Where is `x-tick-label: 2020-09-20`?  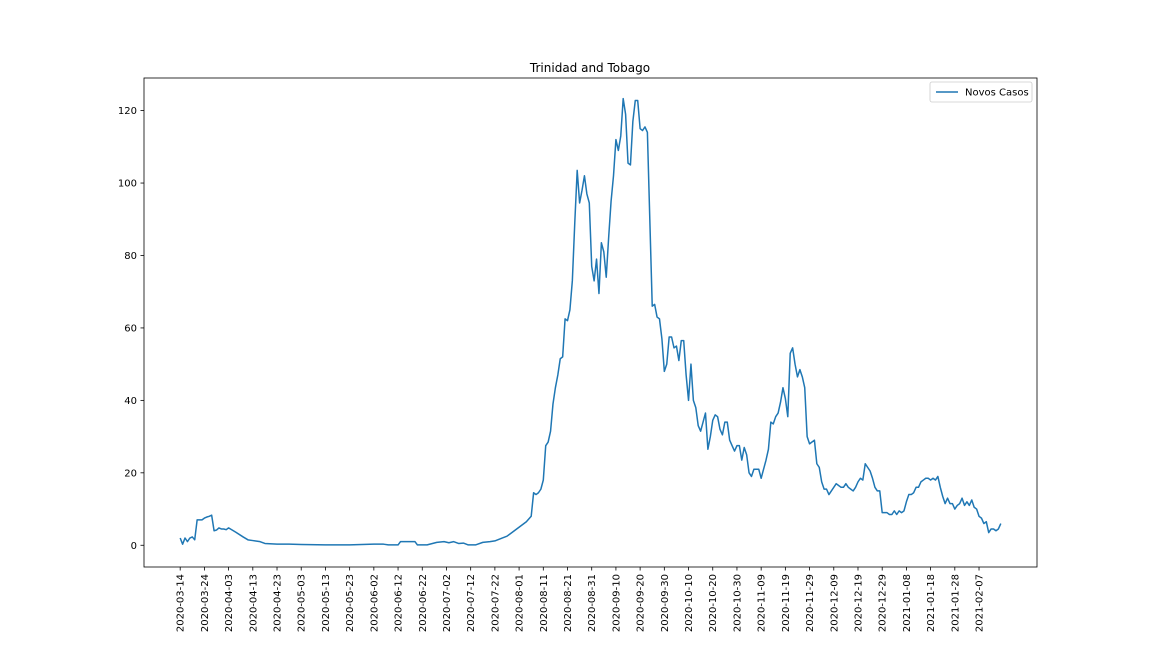 x-tick-label: 2020-09-20 is located at coordinates (641, 603).